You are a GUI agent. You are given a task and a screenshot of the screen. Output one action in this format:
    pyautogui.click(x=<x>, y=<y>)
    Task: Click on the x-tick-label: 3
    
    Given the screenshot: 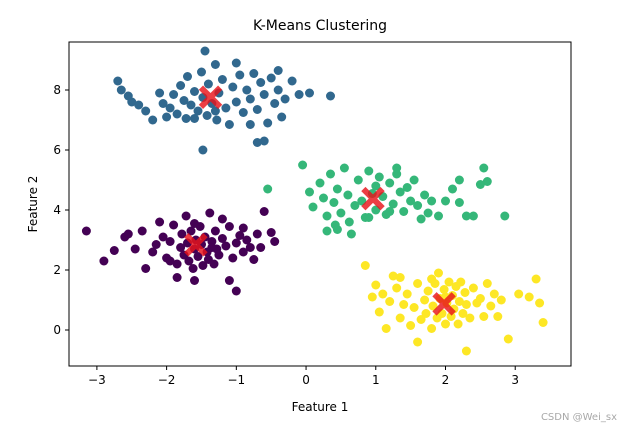 What is the action you would take?
    pyautogui.click(x=515, y=380)
    